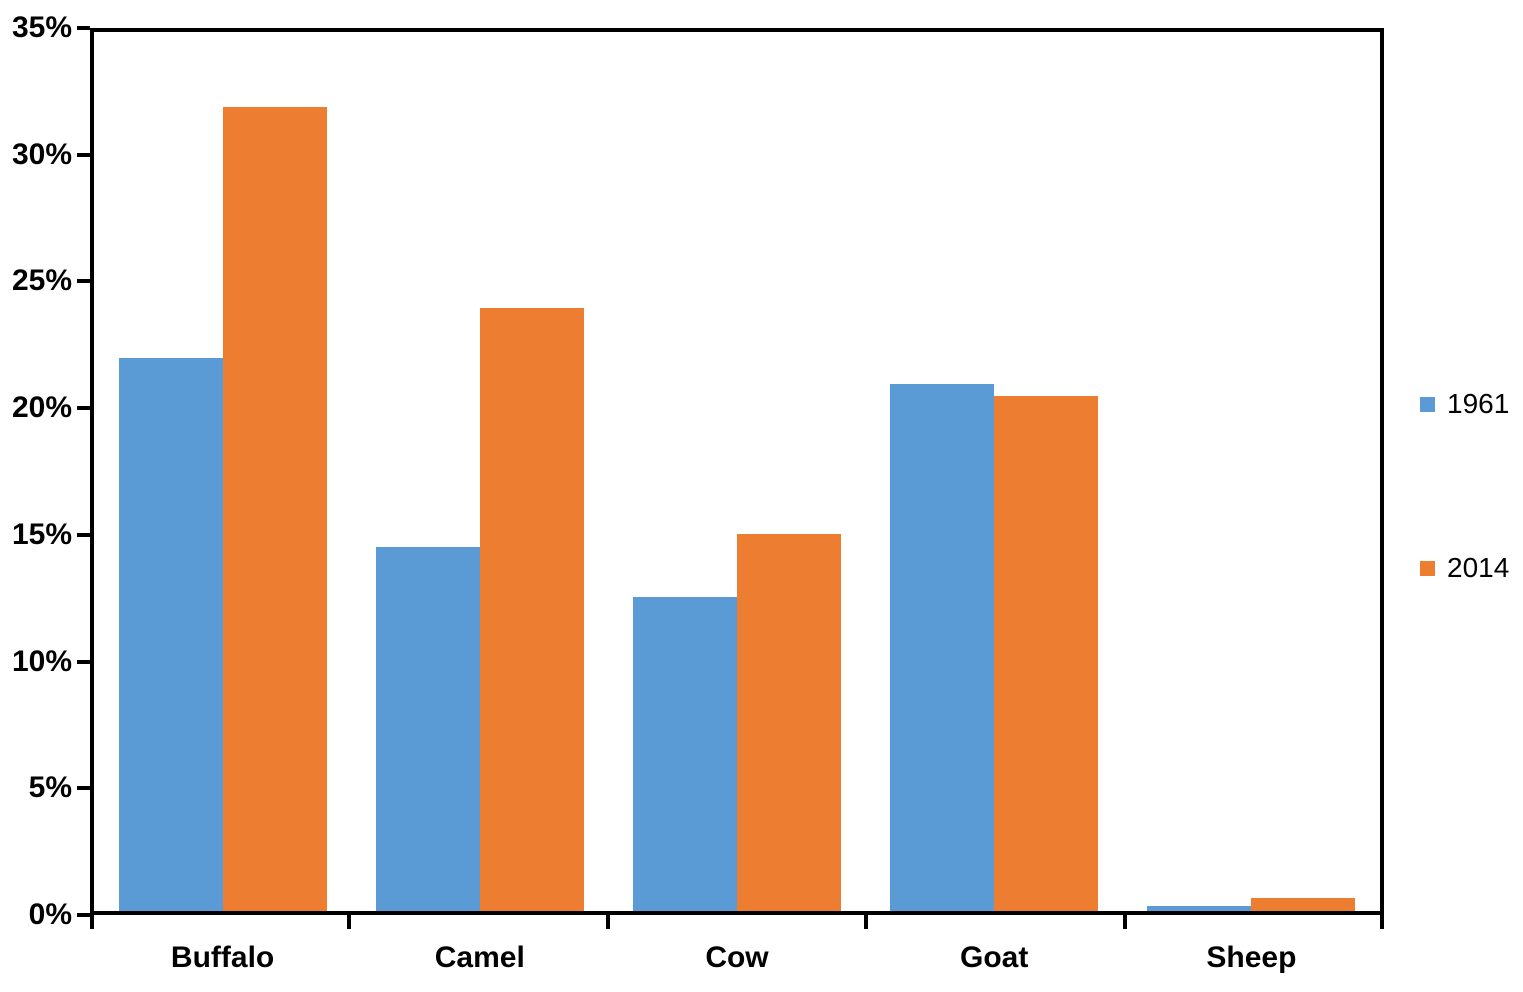  Describe the element at coordinates (1046, 653) in the screenshot. I see `bar-2014-goat` at that location.